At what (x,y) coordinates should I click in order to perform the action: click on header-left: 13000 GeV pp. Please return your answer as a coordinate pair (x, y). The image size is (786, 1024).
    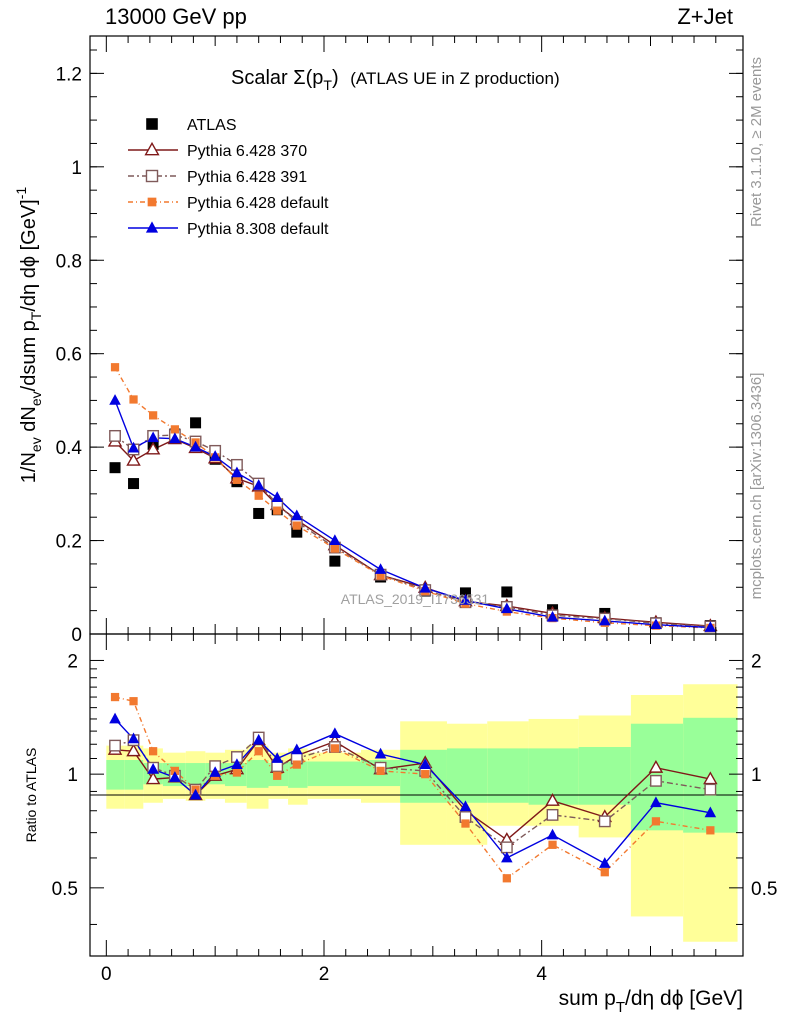
    Looking at the image, I should click on (176, 16).